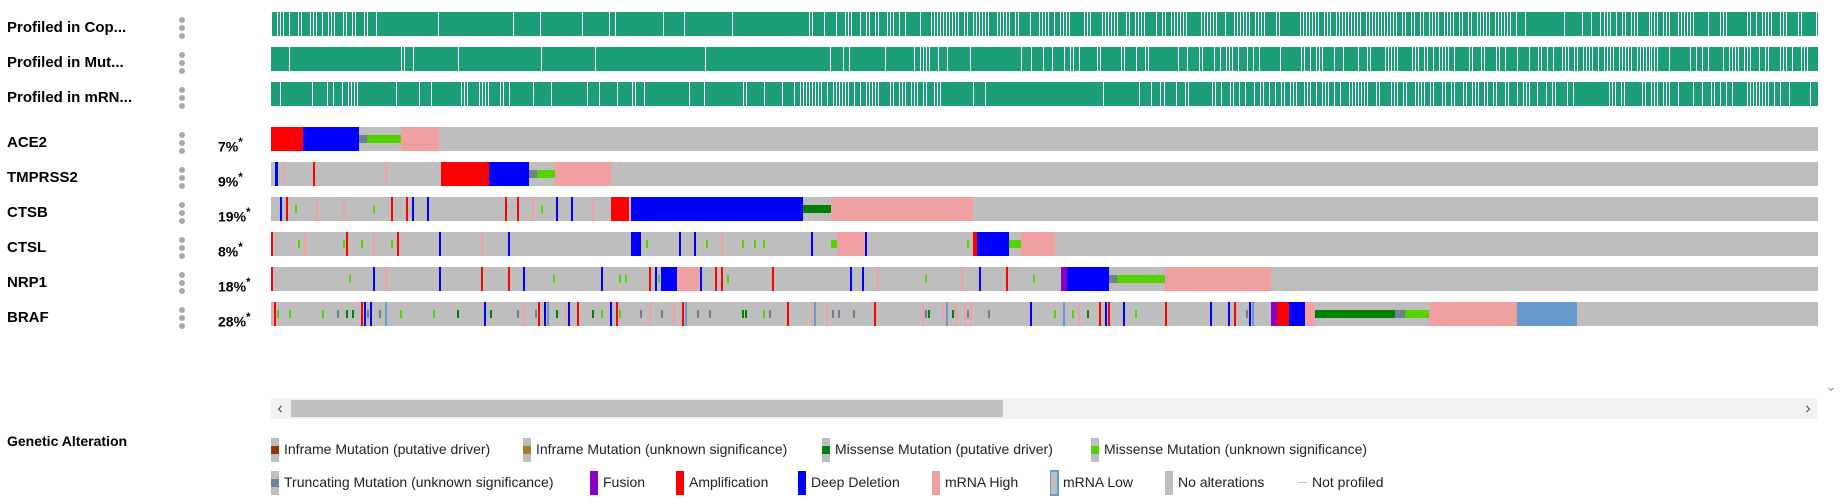 Image resolution: width=1848 pixels, height=504 pixels. What do you see at coordinates (647, 408) in the screenshot?
I see `scrollbar-thumb` at bounding box center [647, 408].